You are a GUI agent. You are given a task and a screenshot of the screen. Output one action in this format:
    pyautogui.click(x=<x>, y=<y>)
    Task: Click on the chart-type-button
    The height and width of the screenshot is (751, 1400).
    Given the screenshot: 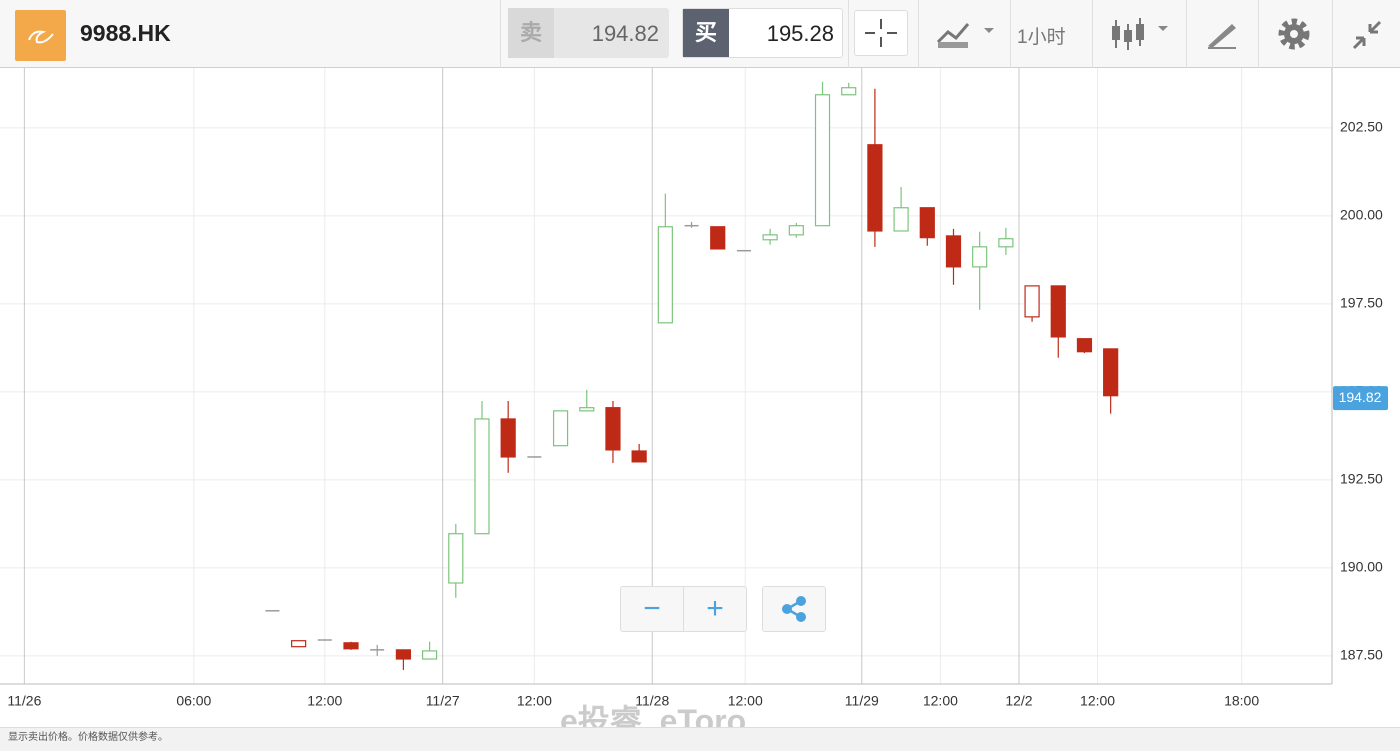 What is the action you would take?
    pyautogui.click(x=967, y=35)
    